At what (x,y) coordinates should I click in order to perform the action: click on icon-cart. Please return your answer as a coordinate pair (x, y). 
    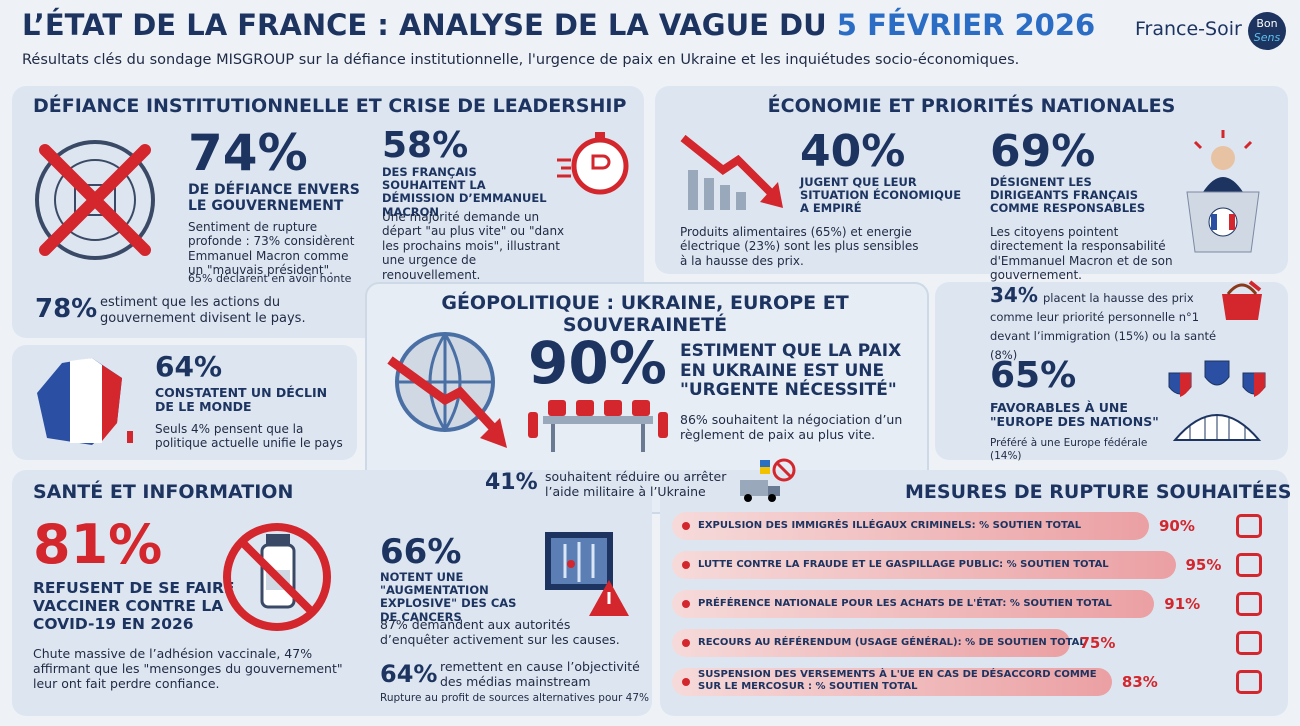
    Looking at the image, I should click on (1242, 300).